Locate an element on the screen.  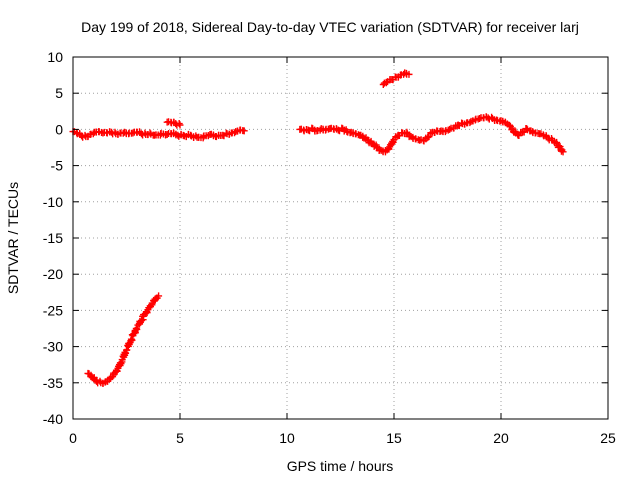
x-tick-label: 5 is located at coordinates (180, 438).